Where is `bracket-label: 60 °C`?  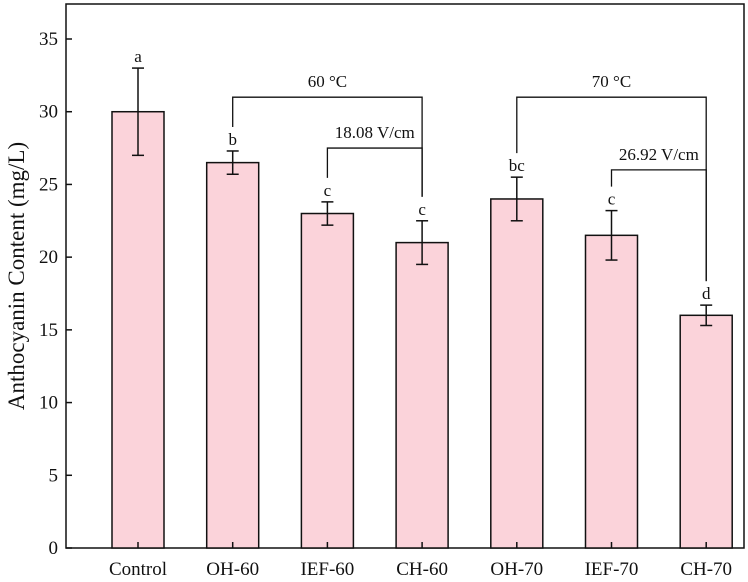 bracket-label: 60 °C is located at coordinates (327, 81).